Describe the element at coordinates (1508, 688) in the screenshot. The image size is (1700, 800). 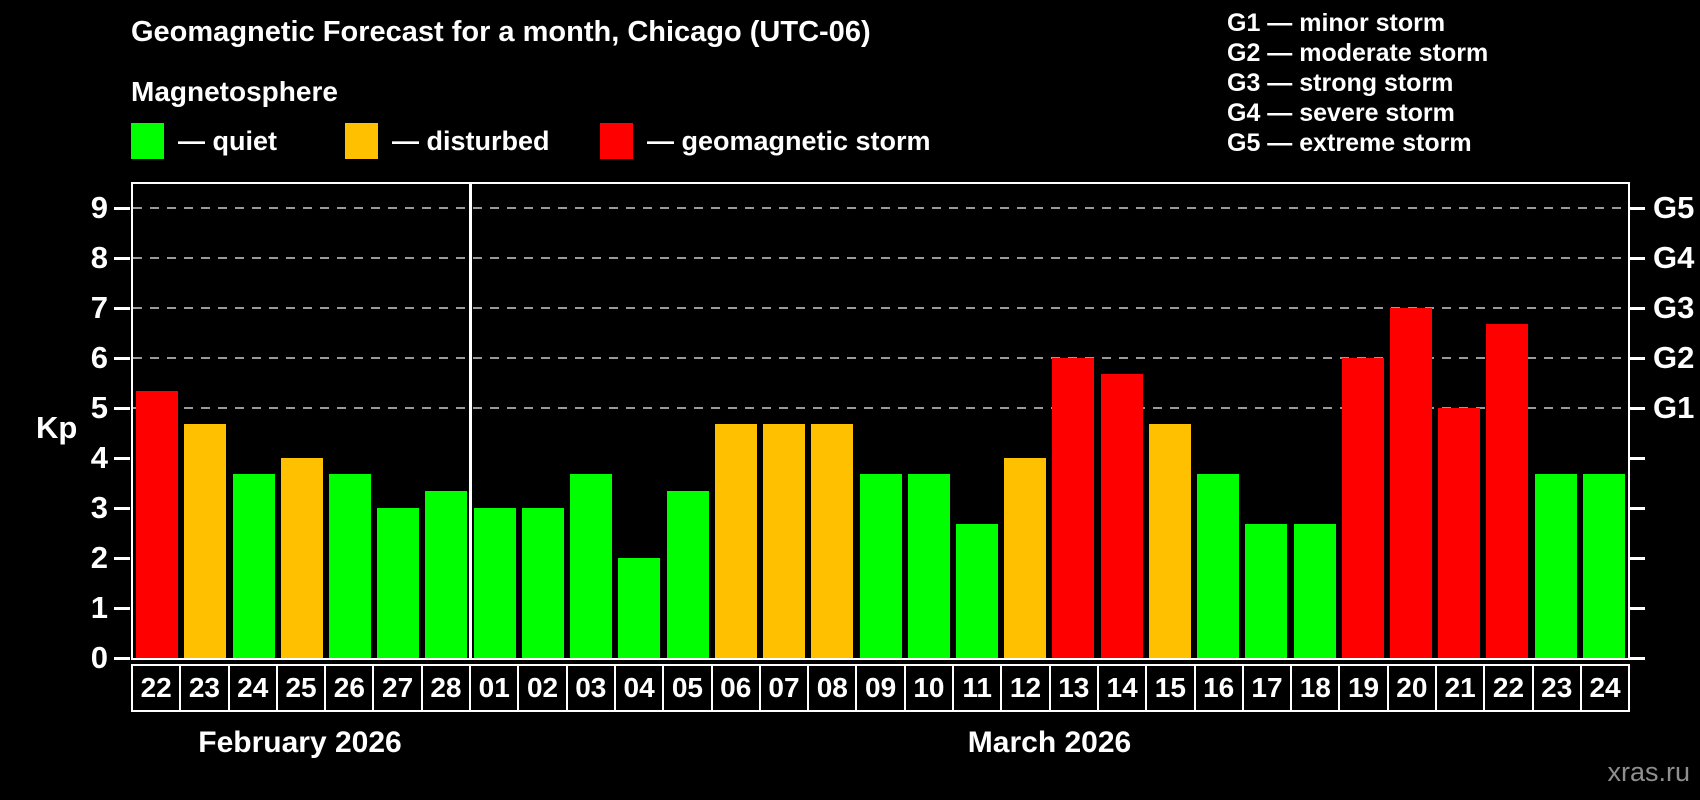
I see `date-box-mar-22: 22` at that location.